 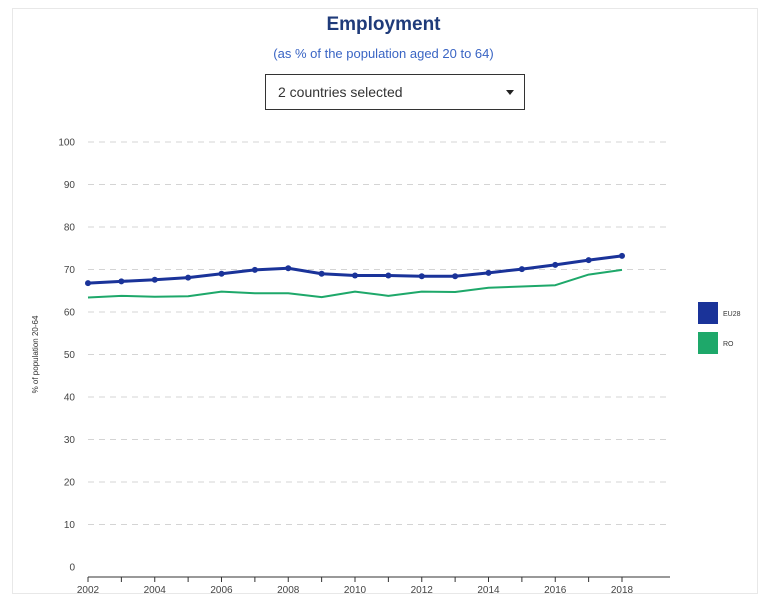 What do you see at coordinates (72, 568) in the screenshot?
I see `y-tick-label: 0` at bounding box center [72, 568].